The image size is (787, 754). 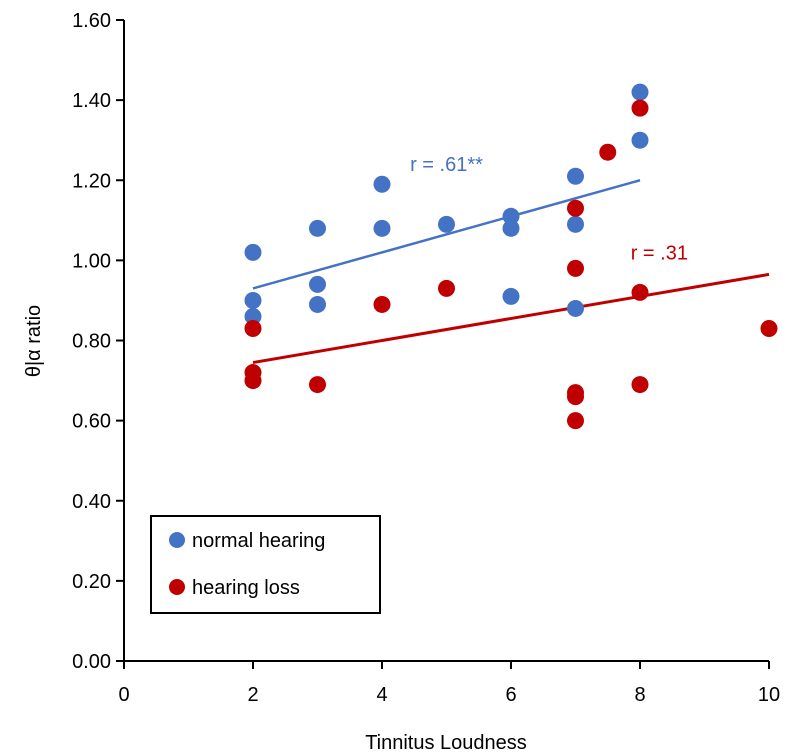 I want to click on y-tick-label: 0.40, so click(x=91, y=502).